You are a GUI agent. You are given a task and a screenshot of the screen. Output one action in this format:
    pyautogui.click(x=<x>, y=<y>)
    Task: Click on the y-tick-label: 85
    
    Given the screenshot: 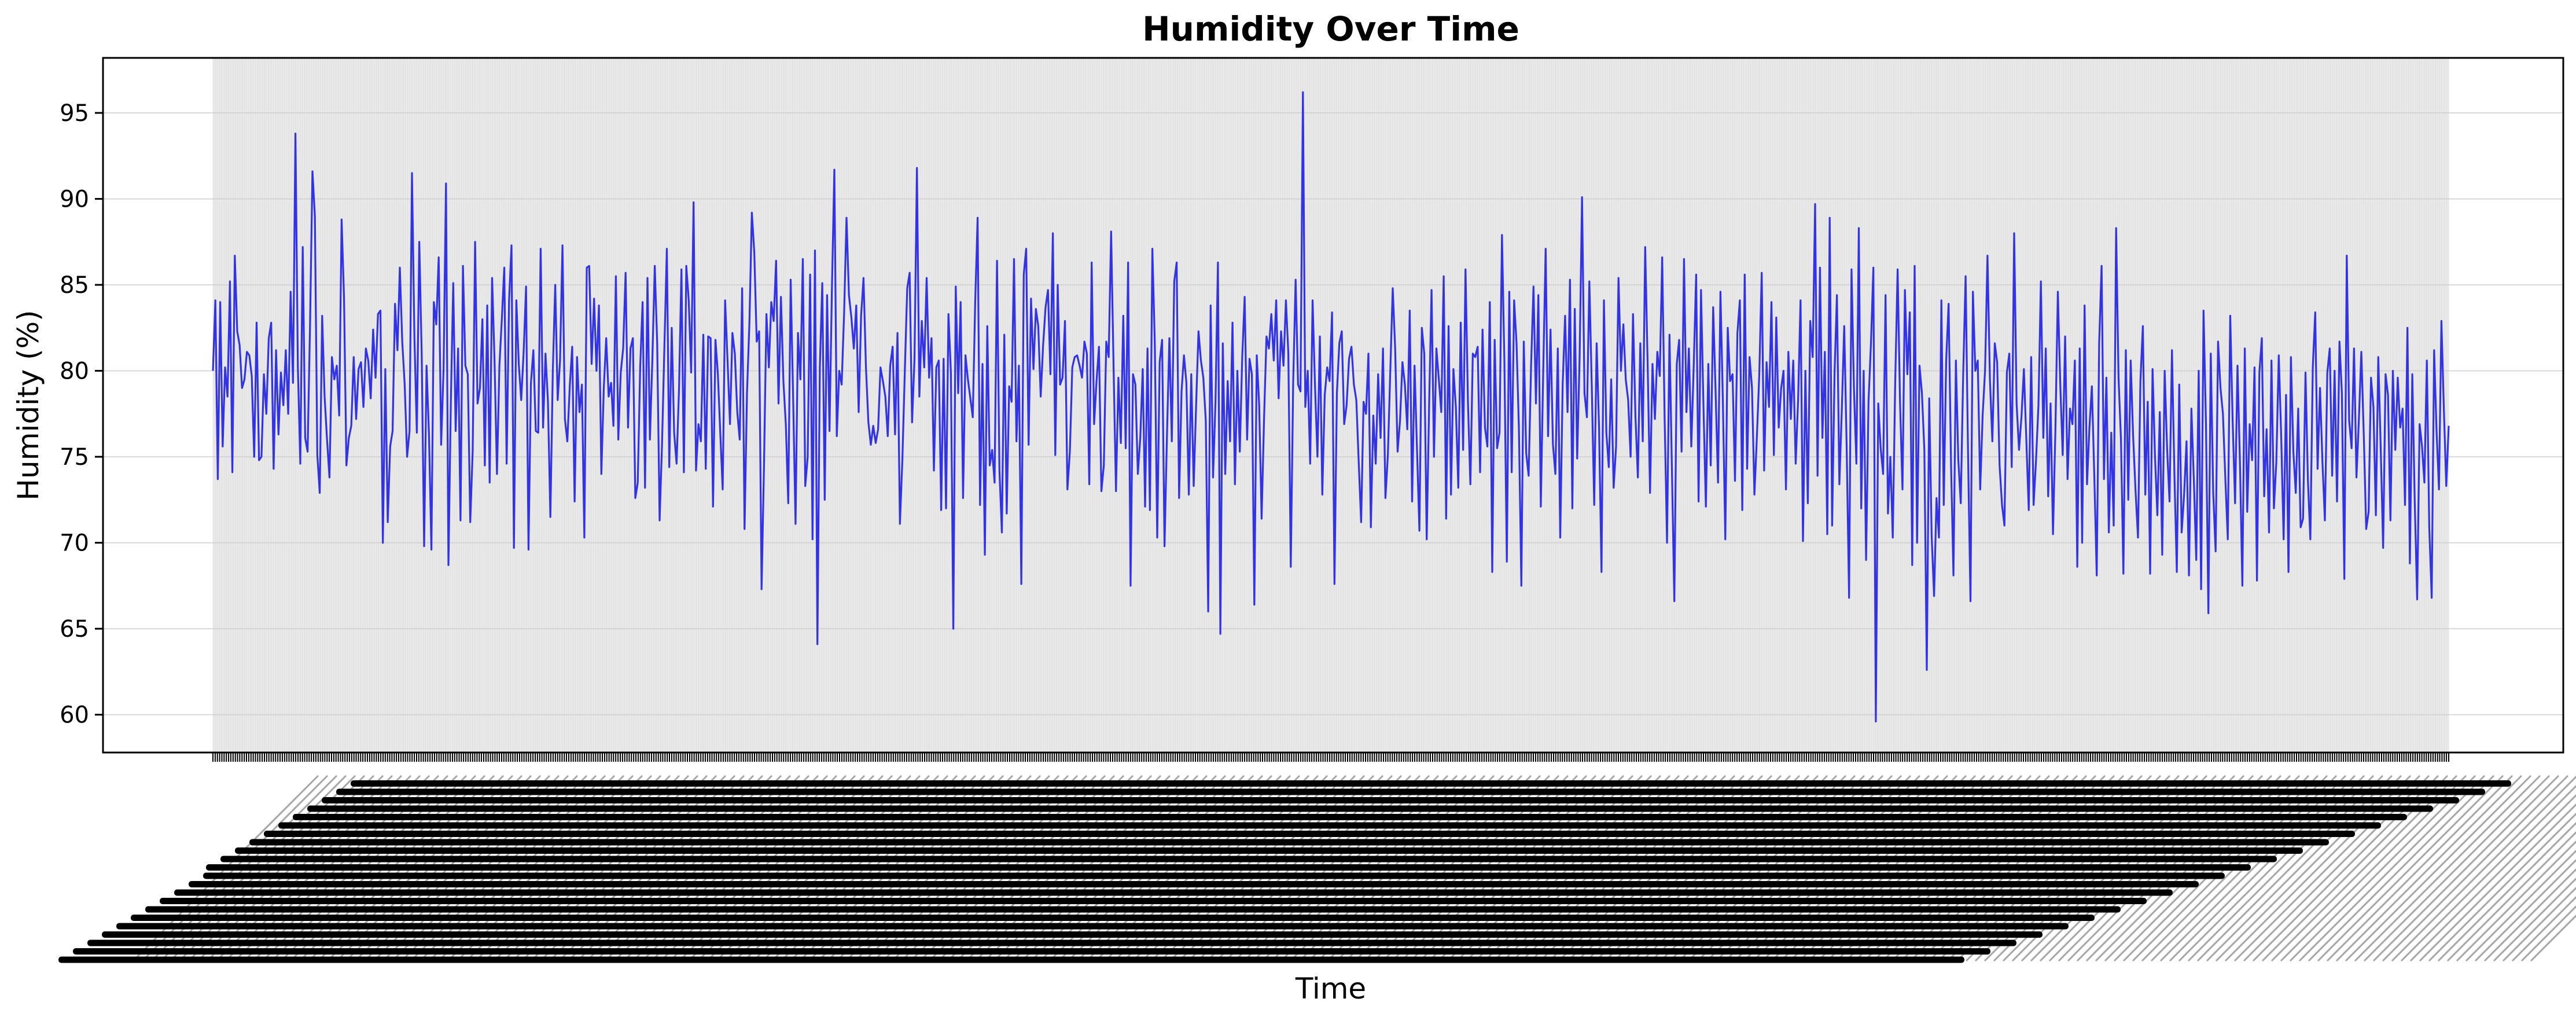 What is the action you would take?
    pyautogui.click(x=74, y=285)
    